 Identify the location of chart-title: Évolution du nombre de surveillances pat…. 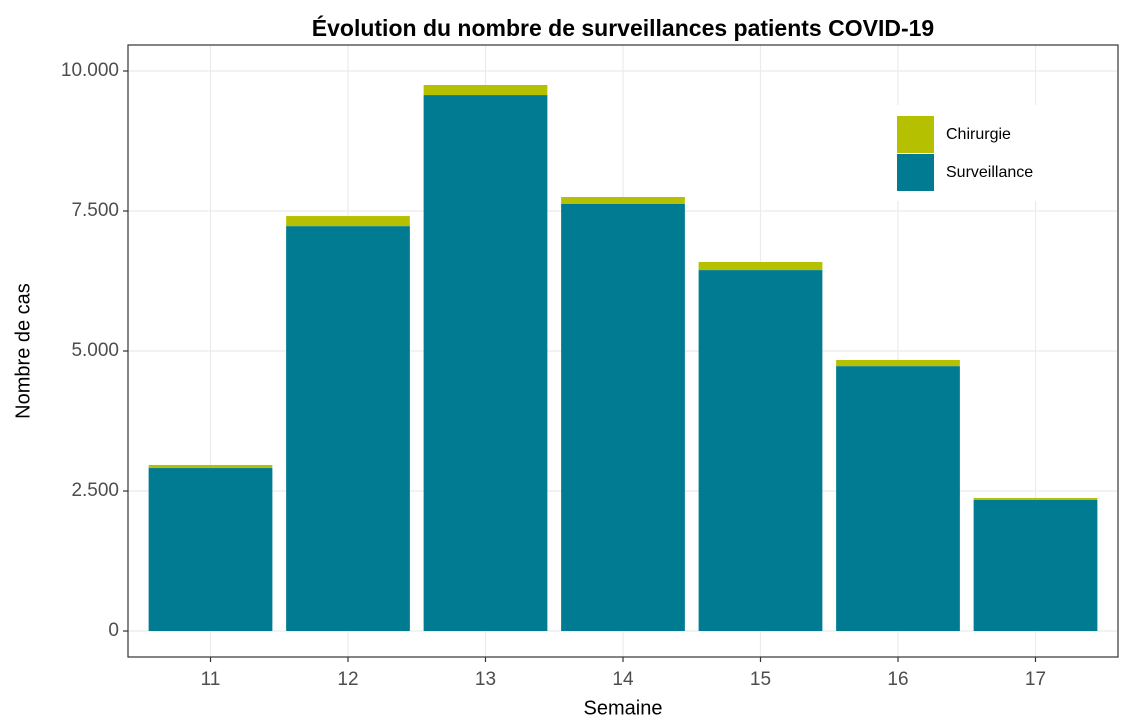
(623, 27).